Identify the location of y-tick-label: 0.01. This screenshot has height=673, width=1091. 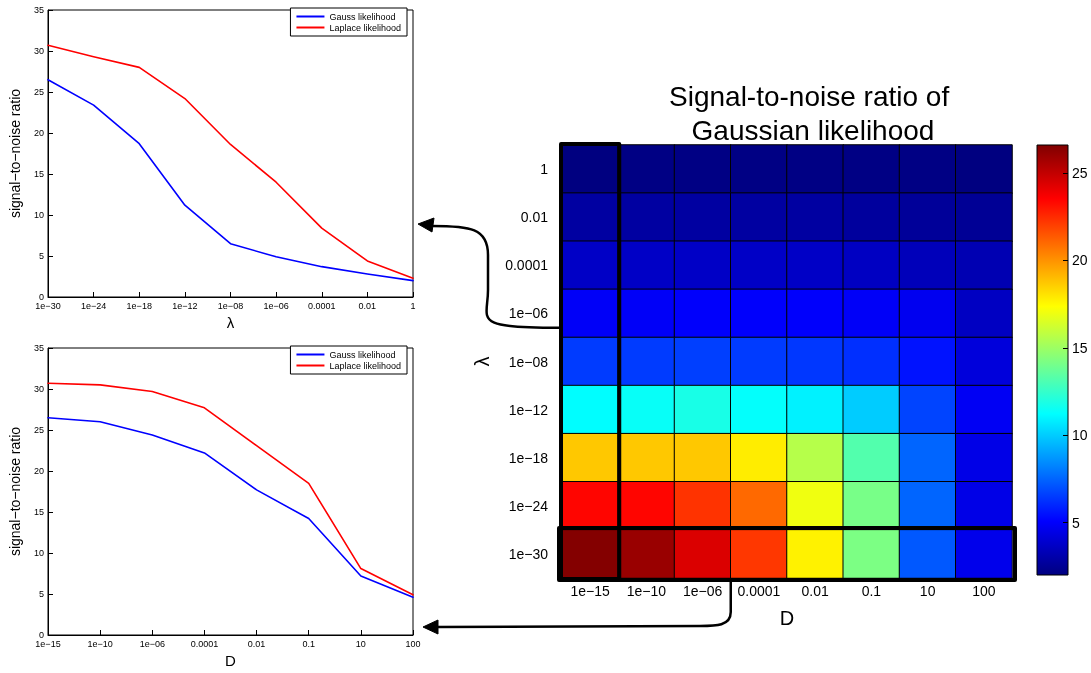
(534, 217).